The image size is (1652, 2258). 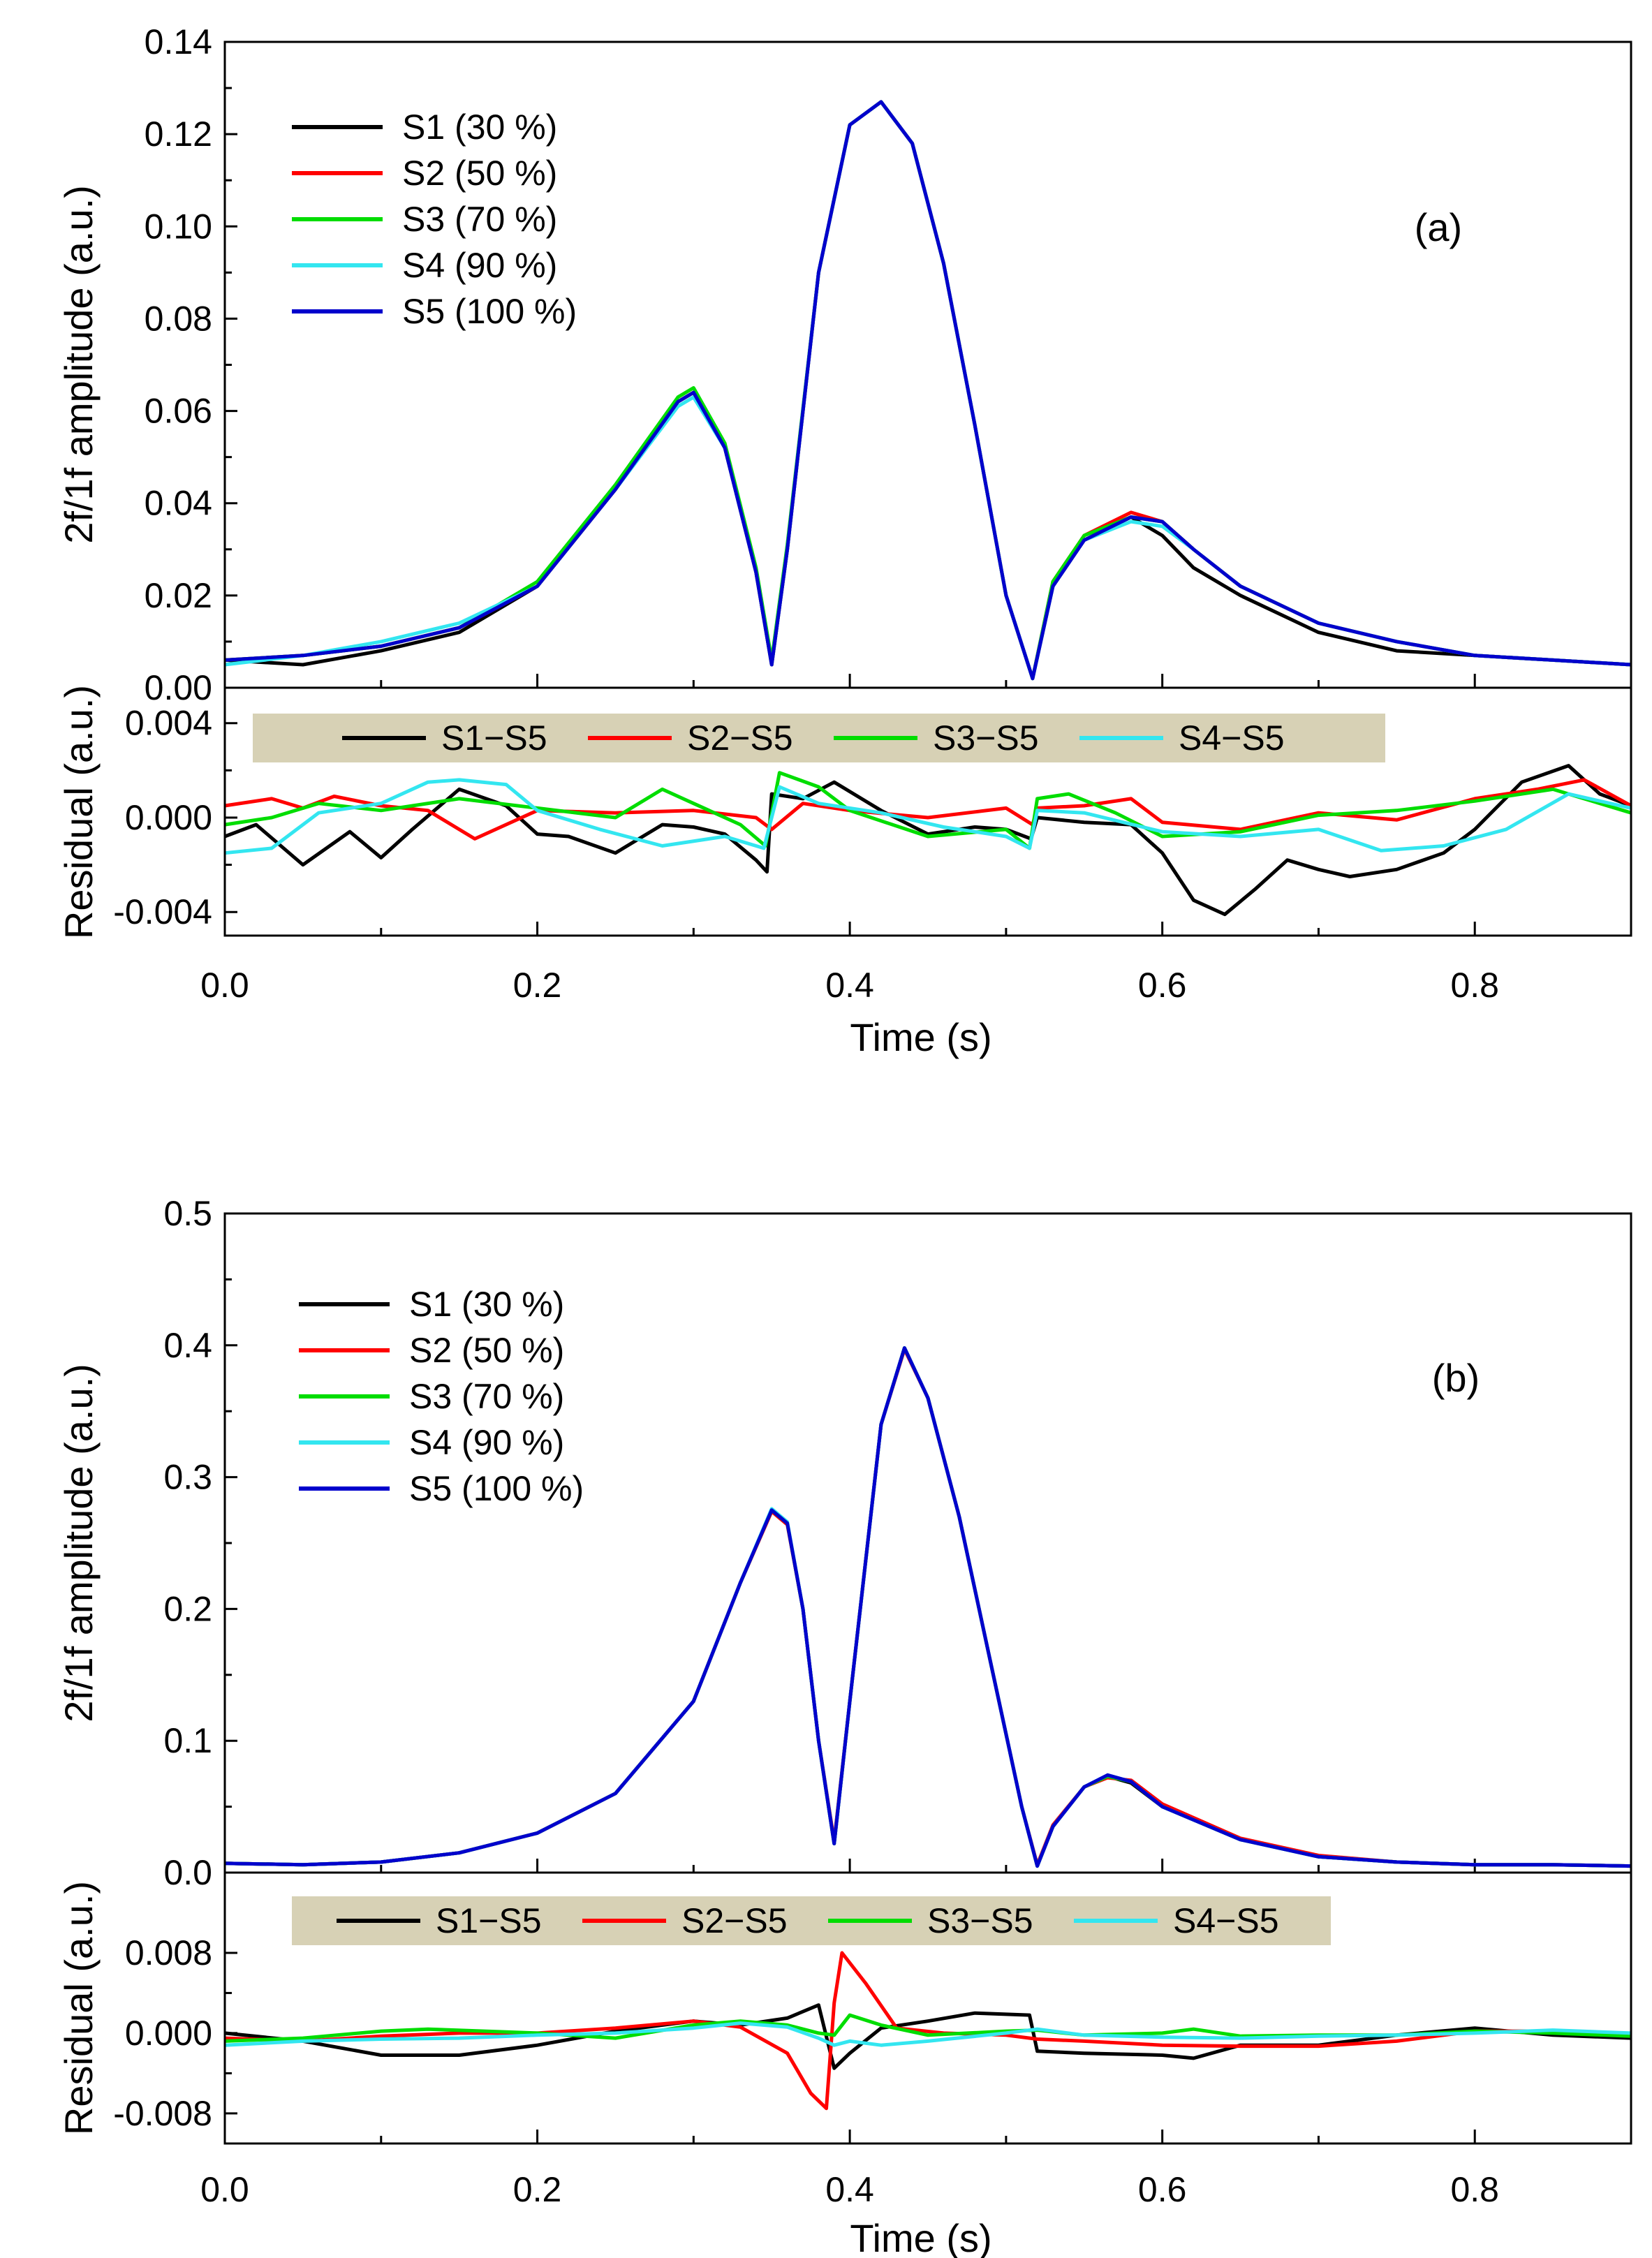 What do you see at coordinates (178, 595) in the screenshot?
I see `y-tick-label: 0.02` at bounding box center [178, 595].